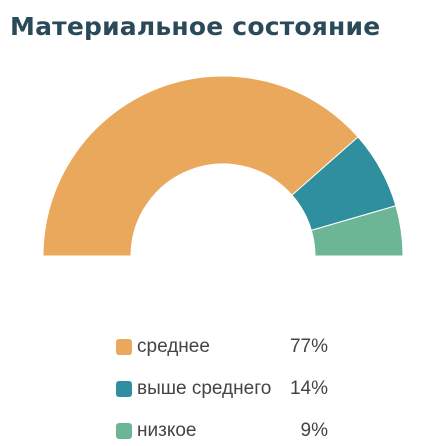 The width and height of the screenshot is (446, 446). I want to click on legend-item-above-average: выше среднего 14%, so click(224, 389).